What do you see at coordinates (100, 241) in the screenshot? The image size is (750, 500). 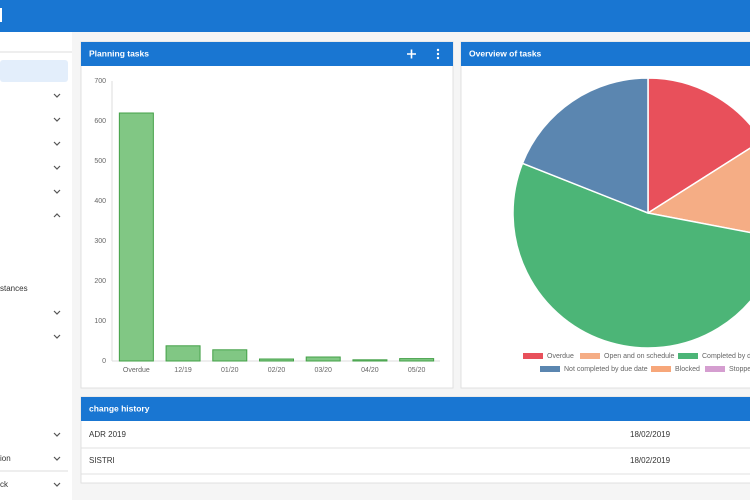 I see `y-tick-label: 300` at bounding box center [100, 241].